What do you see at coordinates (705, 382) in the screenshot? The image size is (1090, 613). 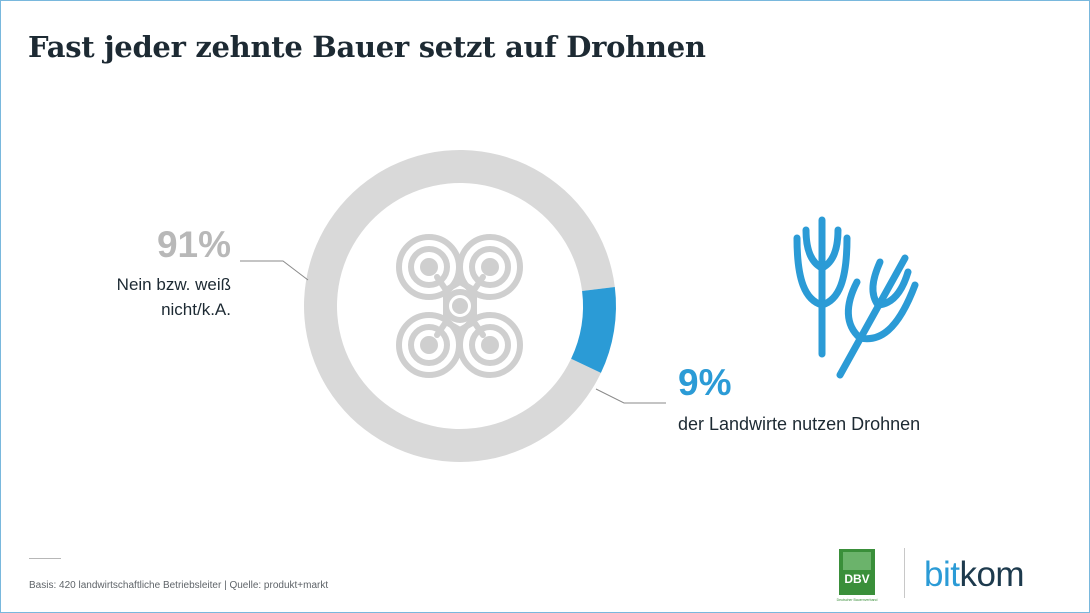 I see `slice-pct-yes: 9%` at bounding box center [705, 382].